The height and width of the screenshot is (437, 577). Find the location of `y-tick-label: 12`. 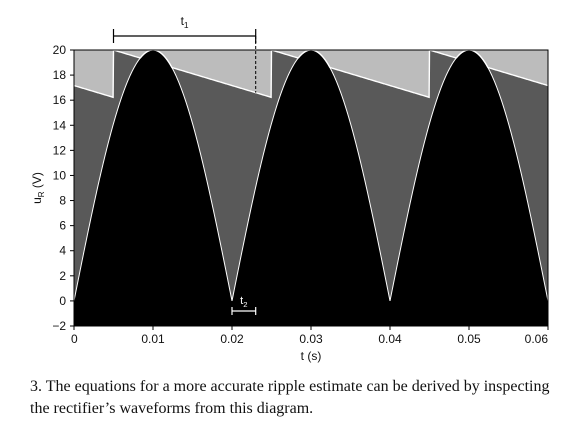

y-tick-label: 12 is located at coordinates (60, 150).